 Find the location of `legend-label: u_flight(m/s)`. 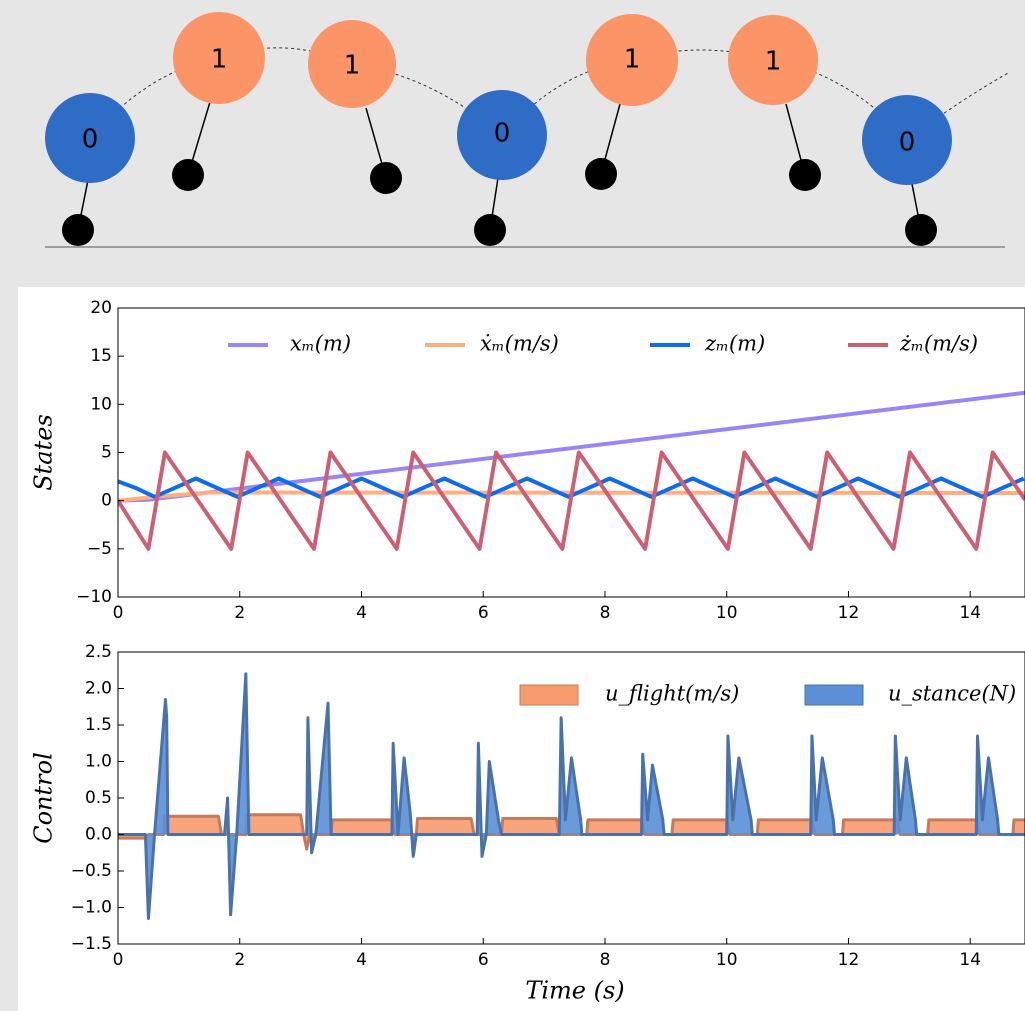

legend-label: u_flight(m/s) is located at coordinates (672, 694).